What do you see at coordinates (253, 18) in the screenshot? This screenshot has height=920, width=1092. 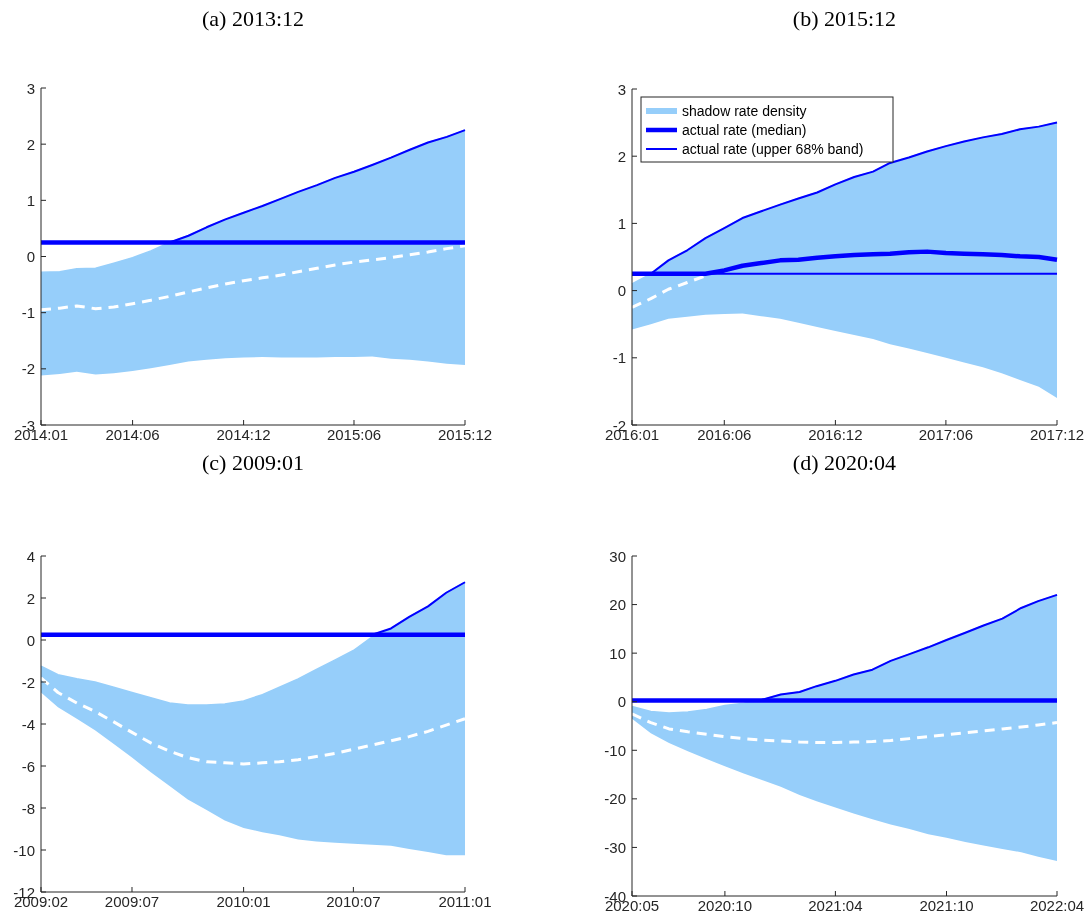 I see `chart-title: (a) 2013:12` at bounding box center [253, 18].